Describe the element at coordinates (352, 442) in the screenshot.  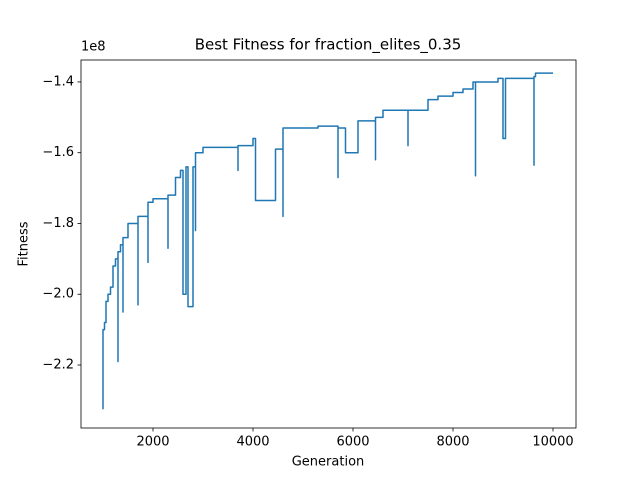
I see `x-tick-label: 6000` at that location.